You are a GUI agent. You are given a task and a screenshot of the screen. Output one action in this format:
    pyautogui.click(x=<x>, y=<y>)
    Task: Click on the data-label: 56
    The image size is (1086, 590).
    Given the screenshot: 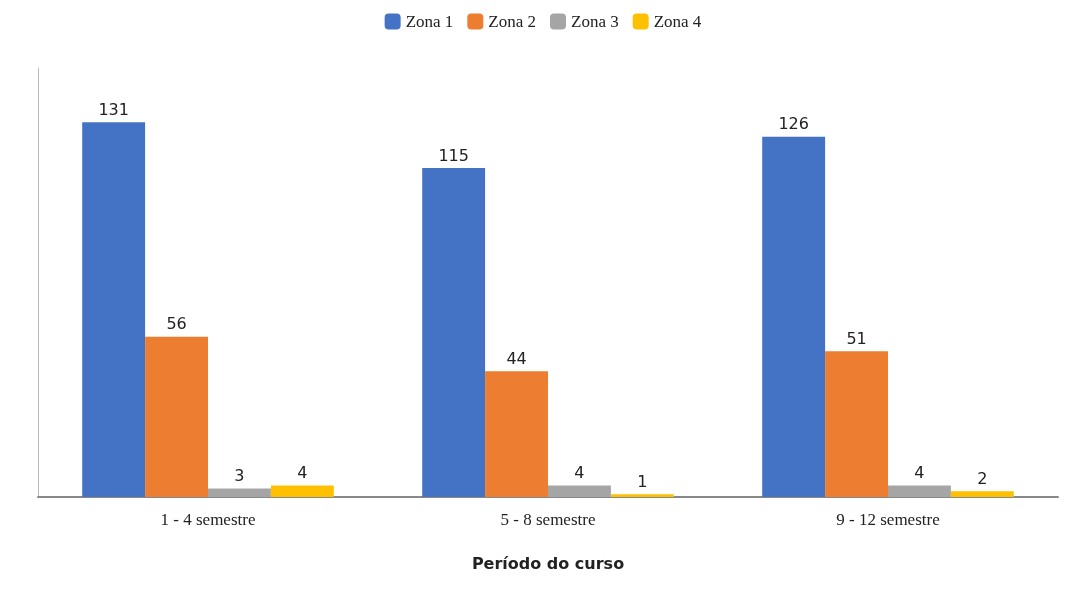 What is the action you would take?
    pyautogui.click(x=176, y=324)
    